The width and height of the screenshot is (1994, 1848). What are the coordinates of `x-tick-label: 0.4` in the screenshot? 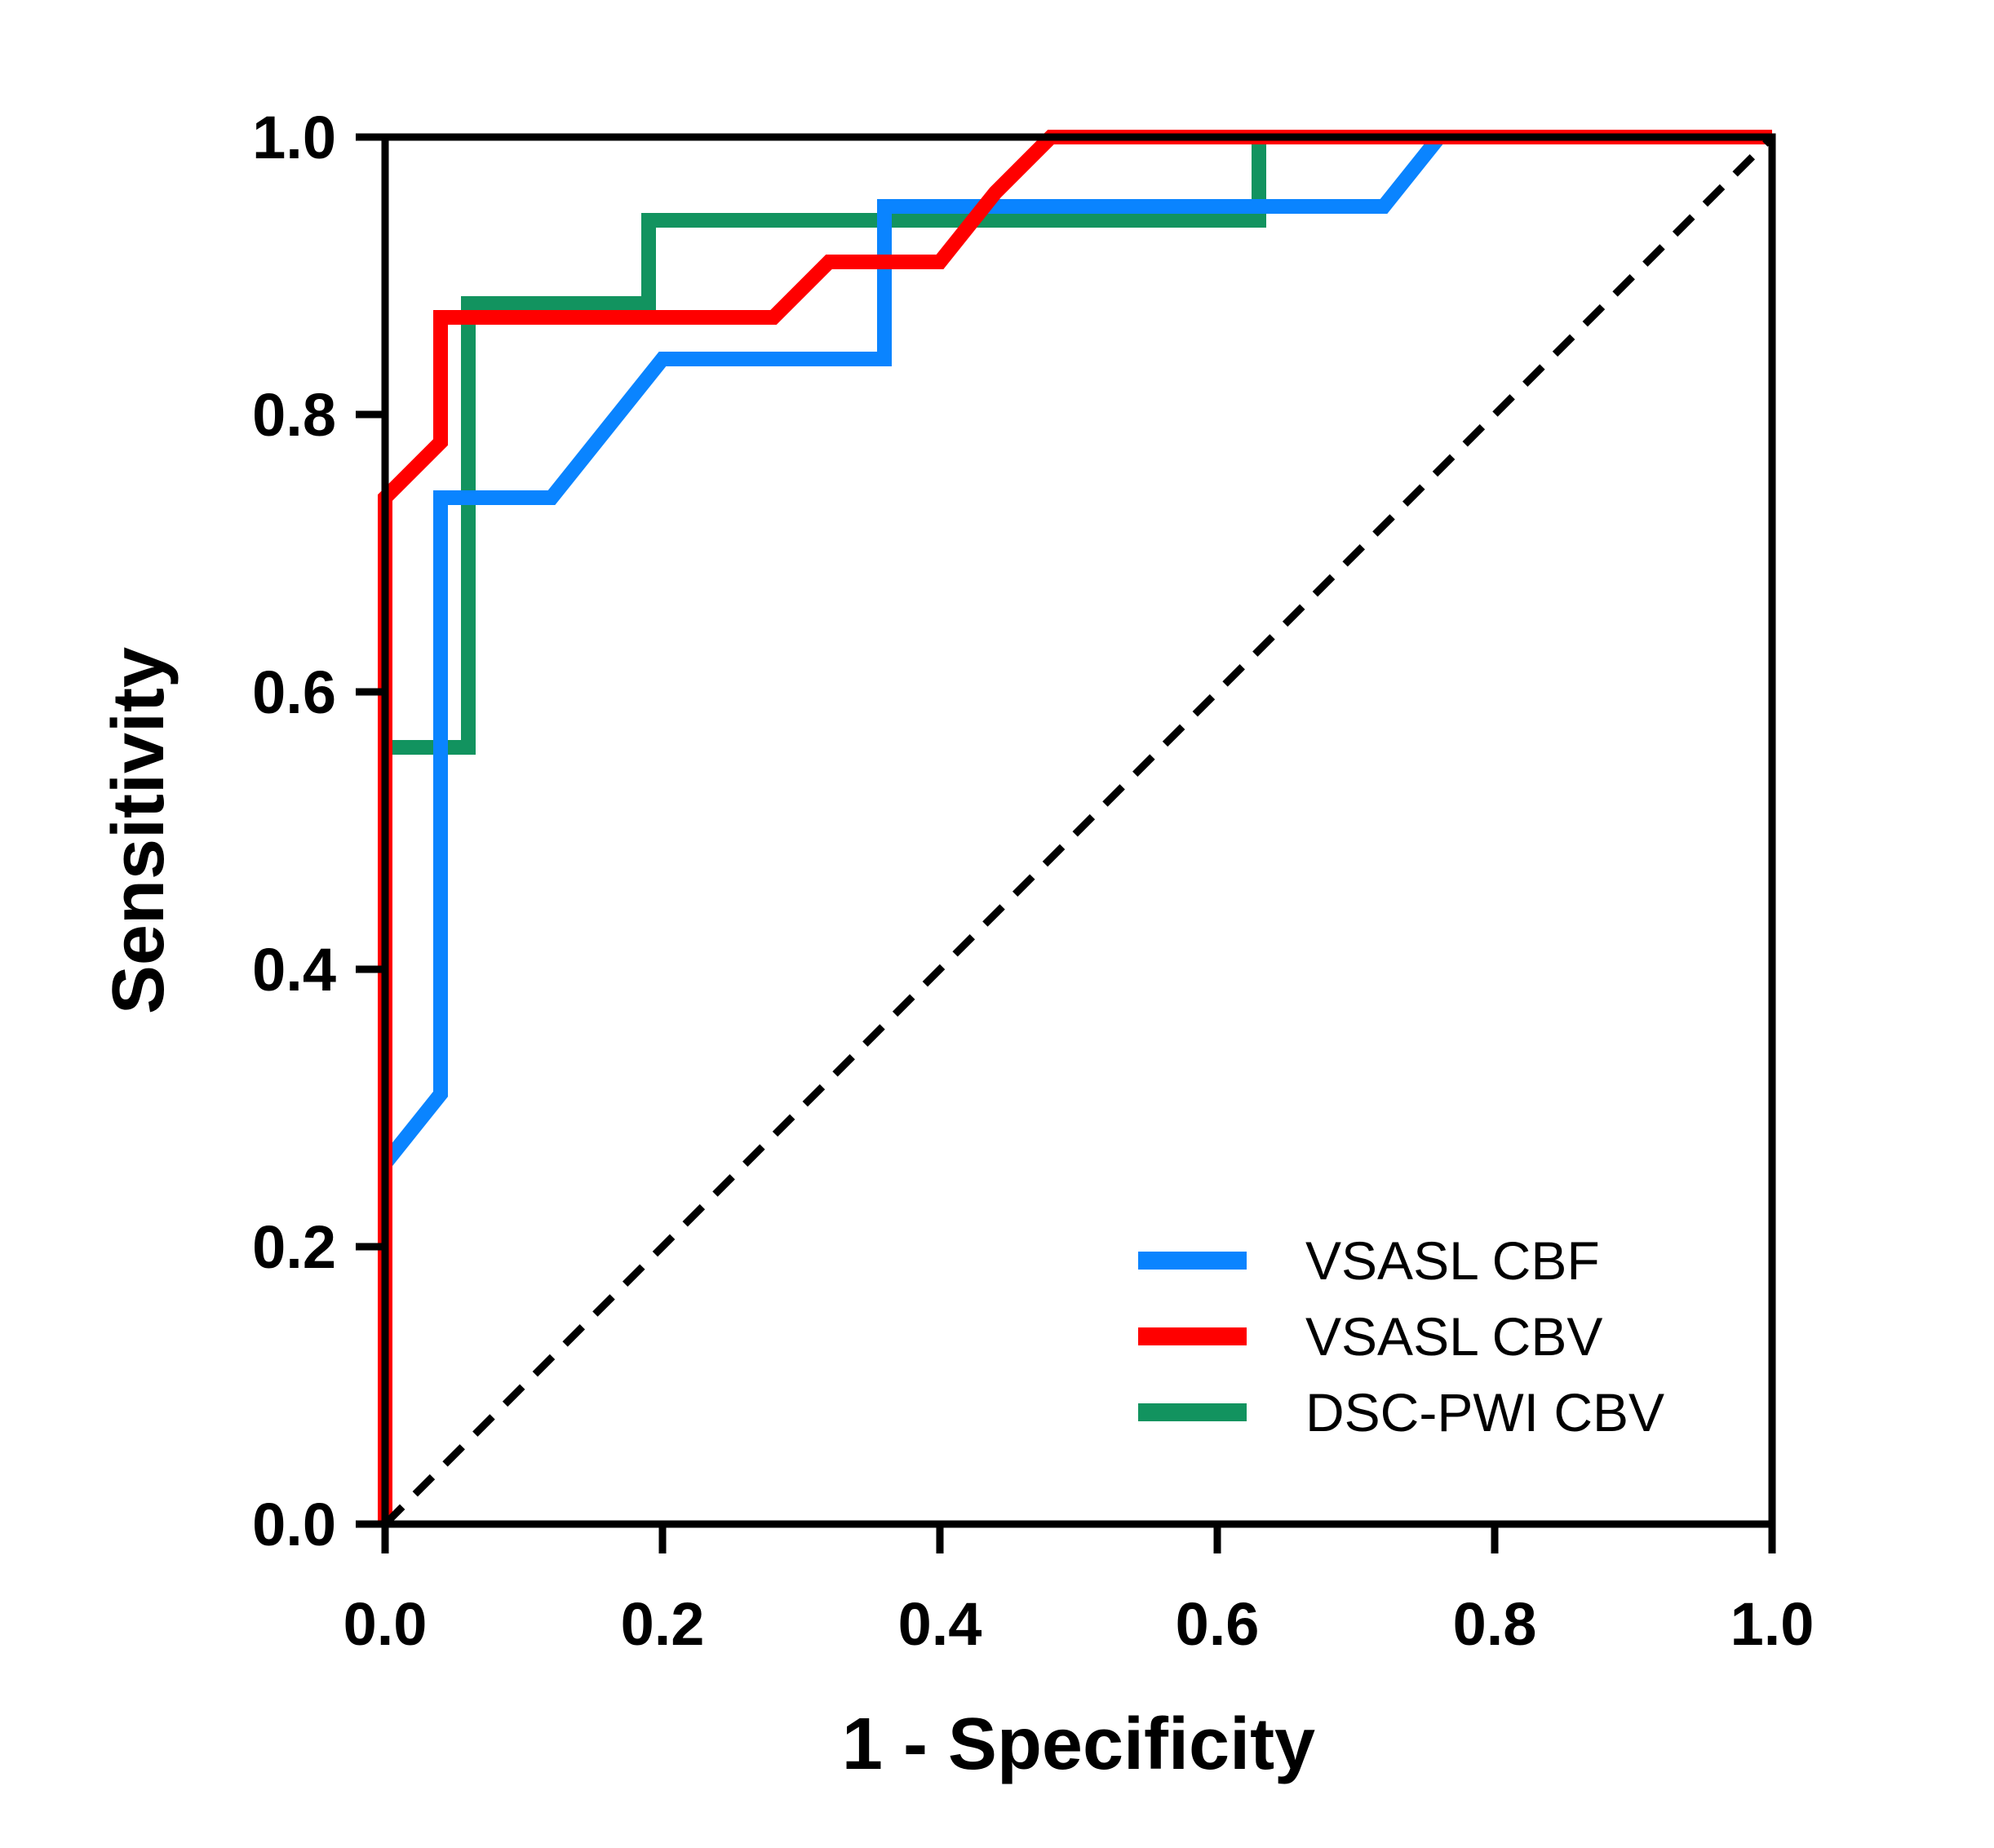 It's located at (940, 1624).